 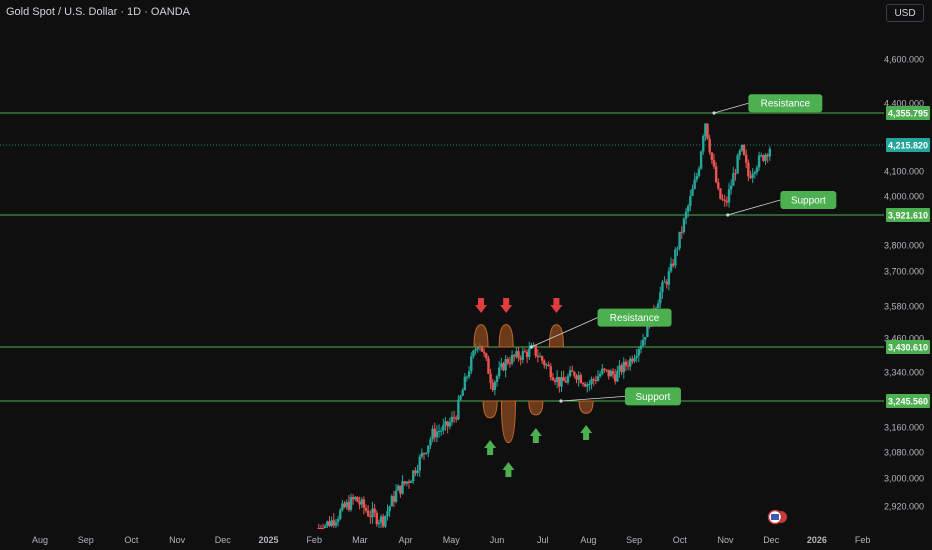 What do you see at coordinates (904, 428) in the screenshot?
I see `price-tick-label: 3,160.000` at bounding box center [904, 428].